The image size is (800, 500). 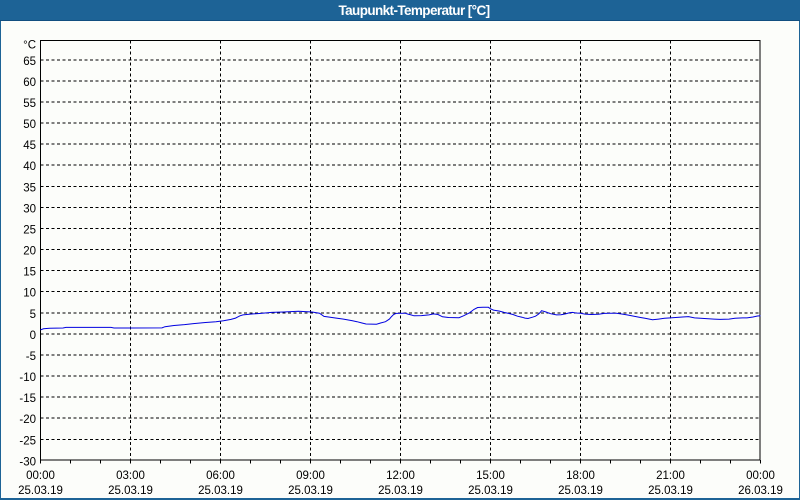 What do you see at coordinates (29, 273) in the screenshot?
I see `svg-text: 15` at bounding box center [29, 273].